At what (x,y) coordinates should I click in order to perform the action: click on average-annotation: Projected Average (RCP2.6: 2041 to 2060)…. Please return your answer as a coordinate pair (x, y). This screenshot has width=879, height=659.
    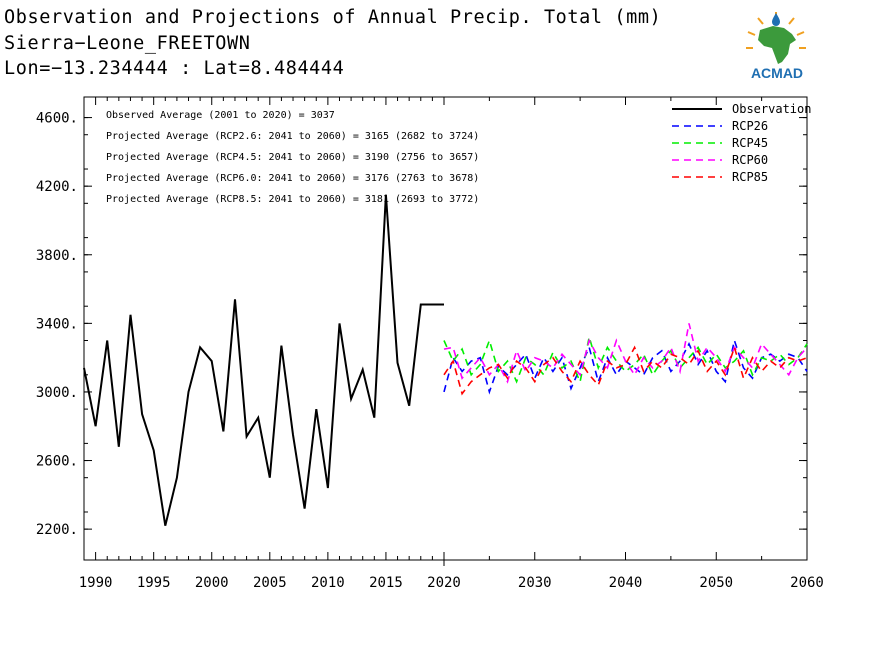
    Looking at the image, I should click on (292, 136).